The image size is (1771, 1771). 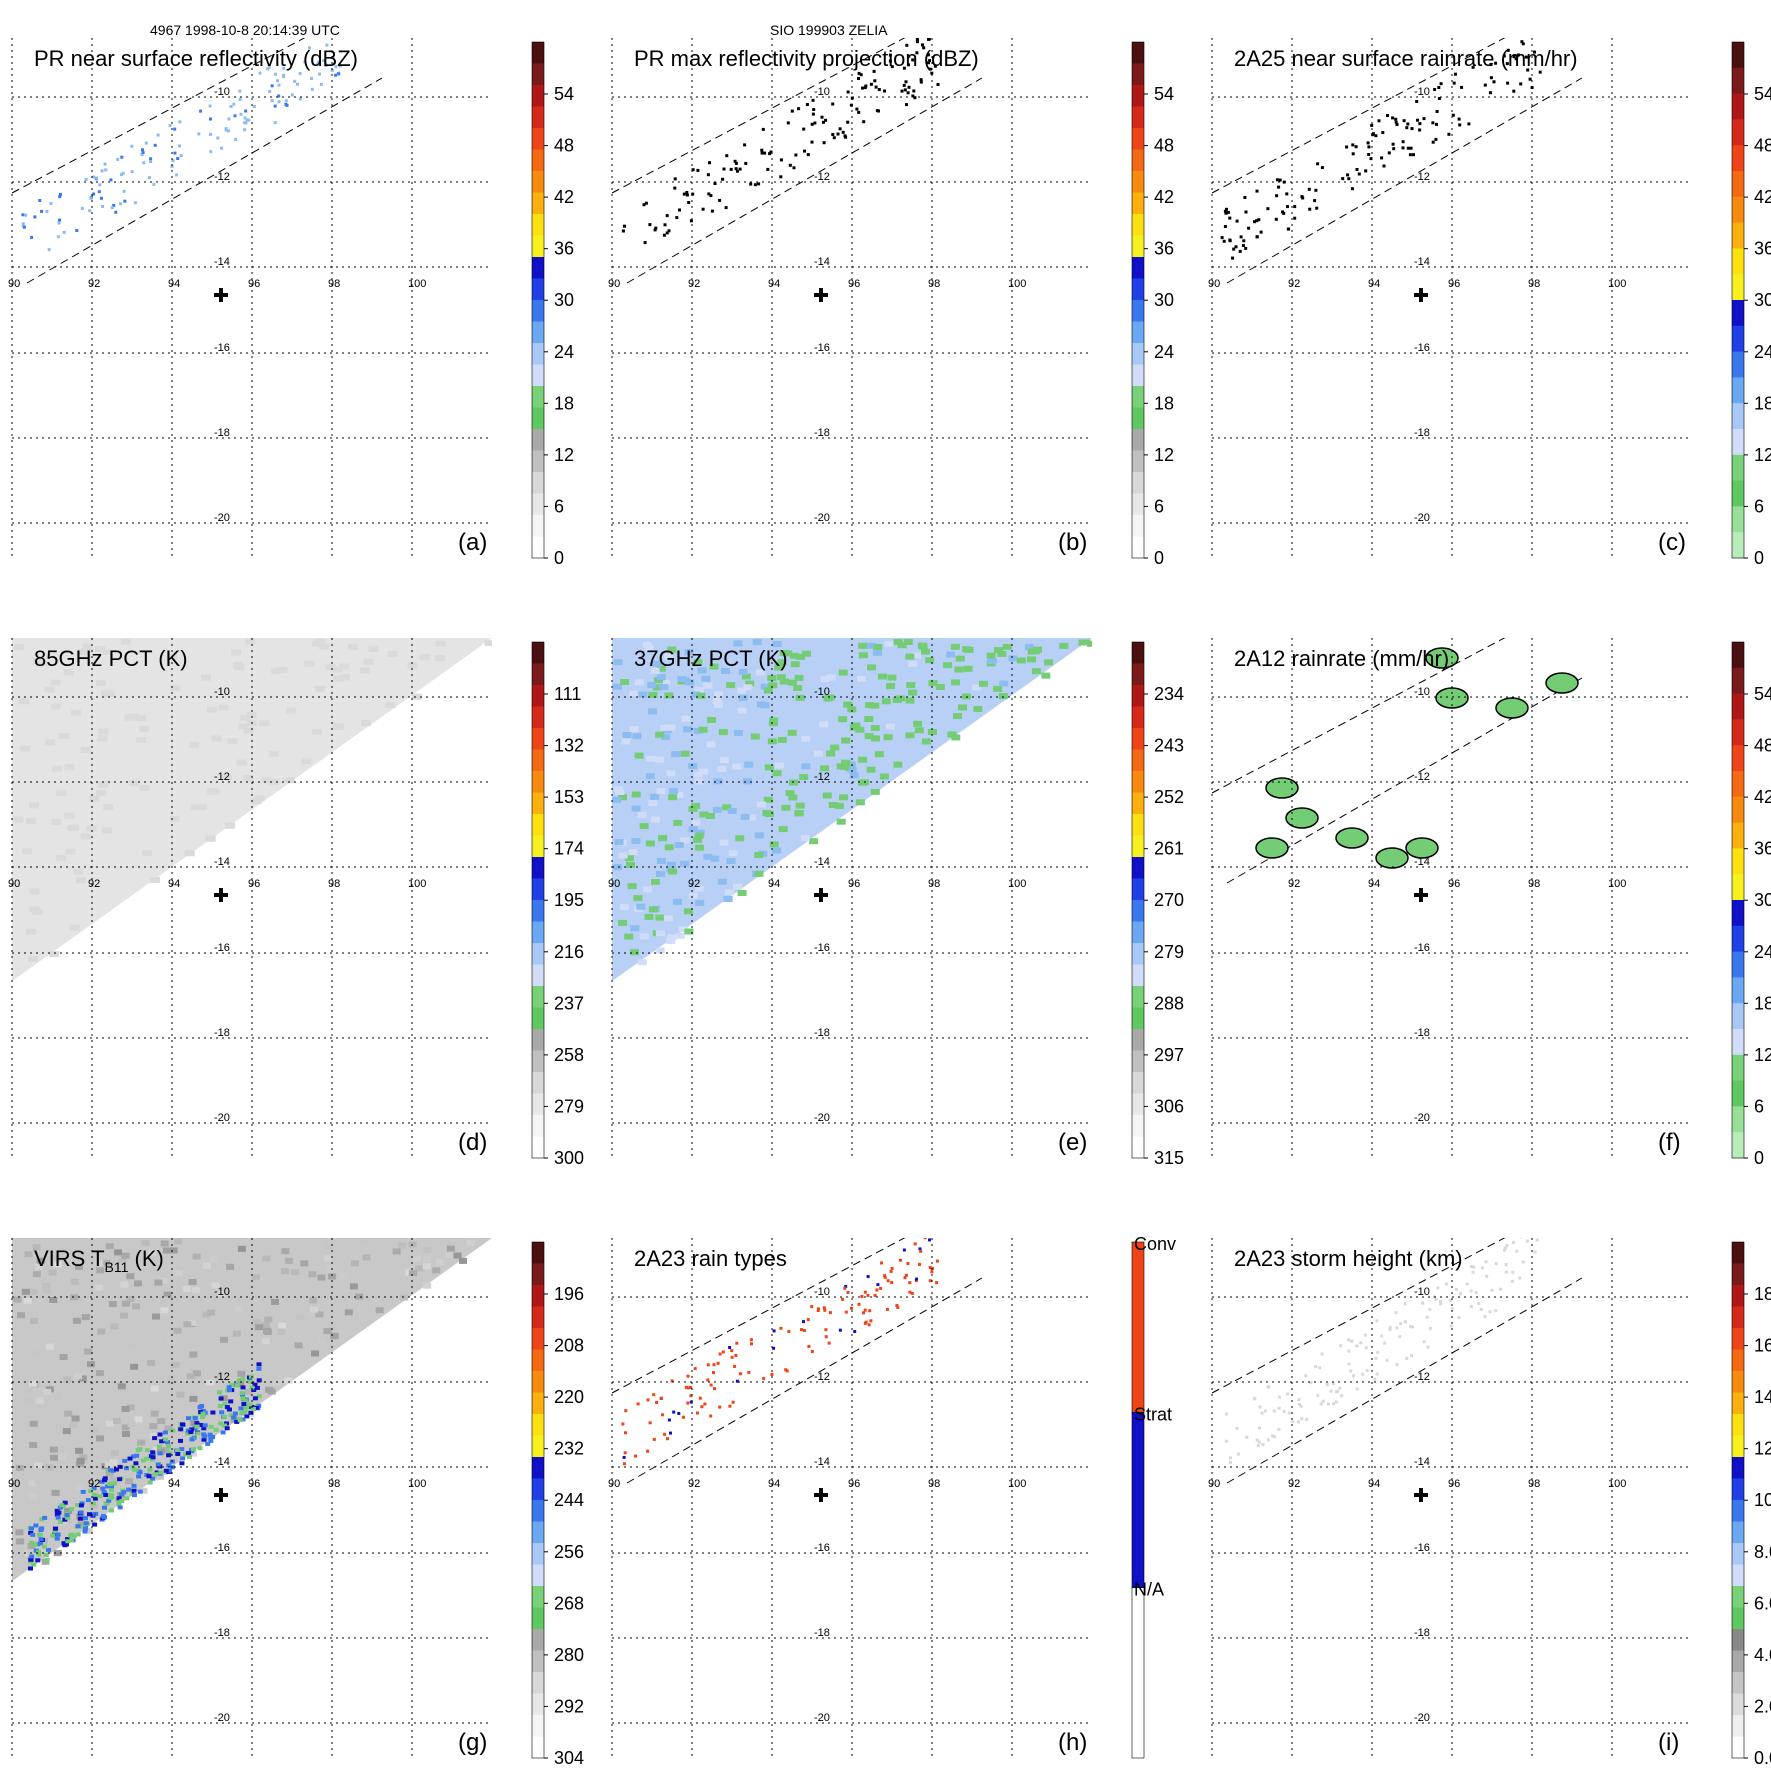 What do you see at coordinates (1214, 284) in the screenshot?
I see `x-tick-label: 90` at bounding box center [1214, 284].